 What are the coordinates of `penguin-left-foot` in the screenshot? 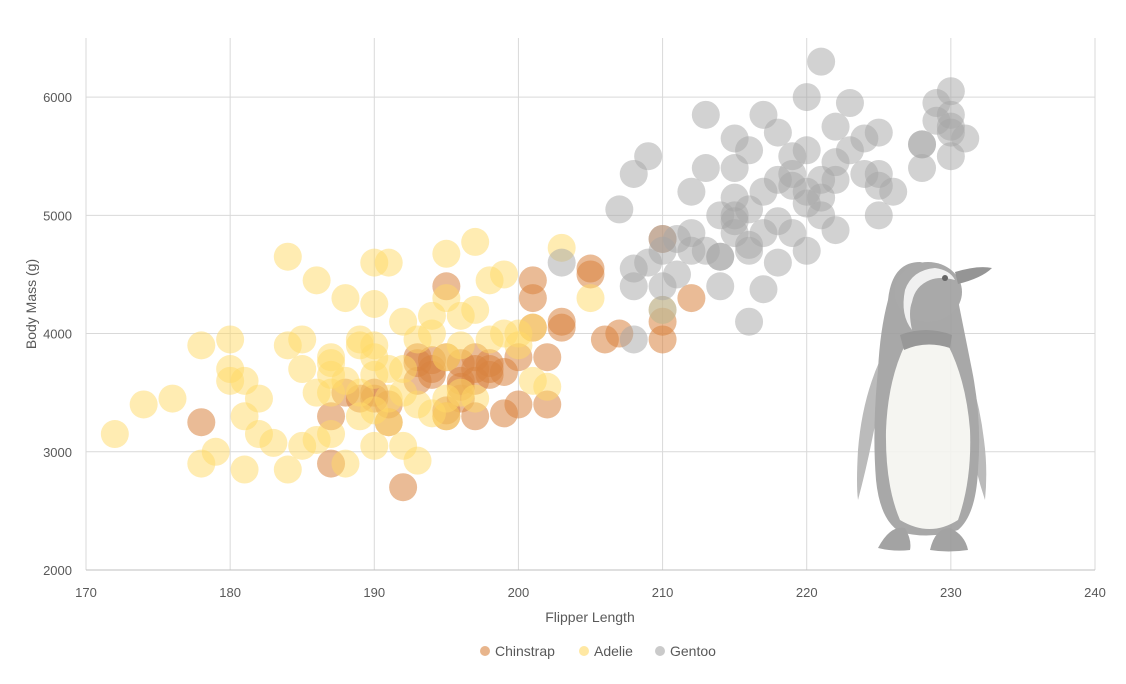 It's located at (894, 539).